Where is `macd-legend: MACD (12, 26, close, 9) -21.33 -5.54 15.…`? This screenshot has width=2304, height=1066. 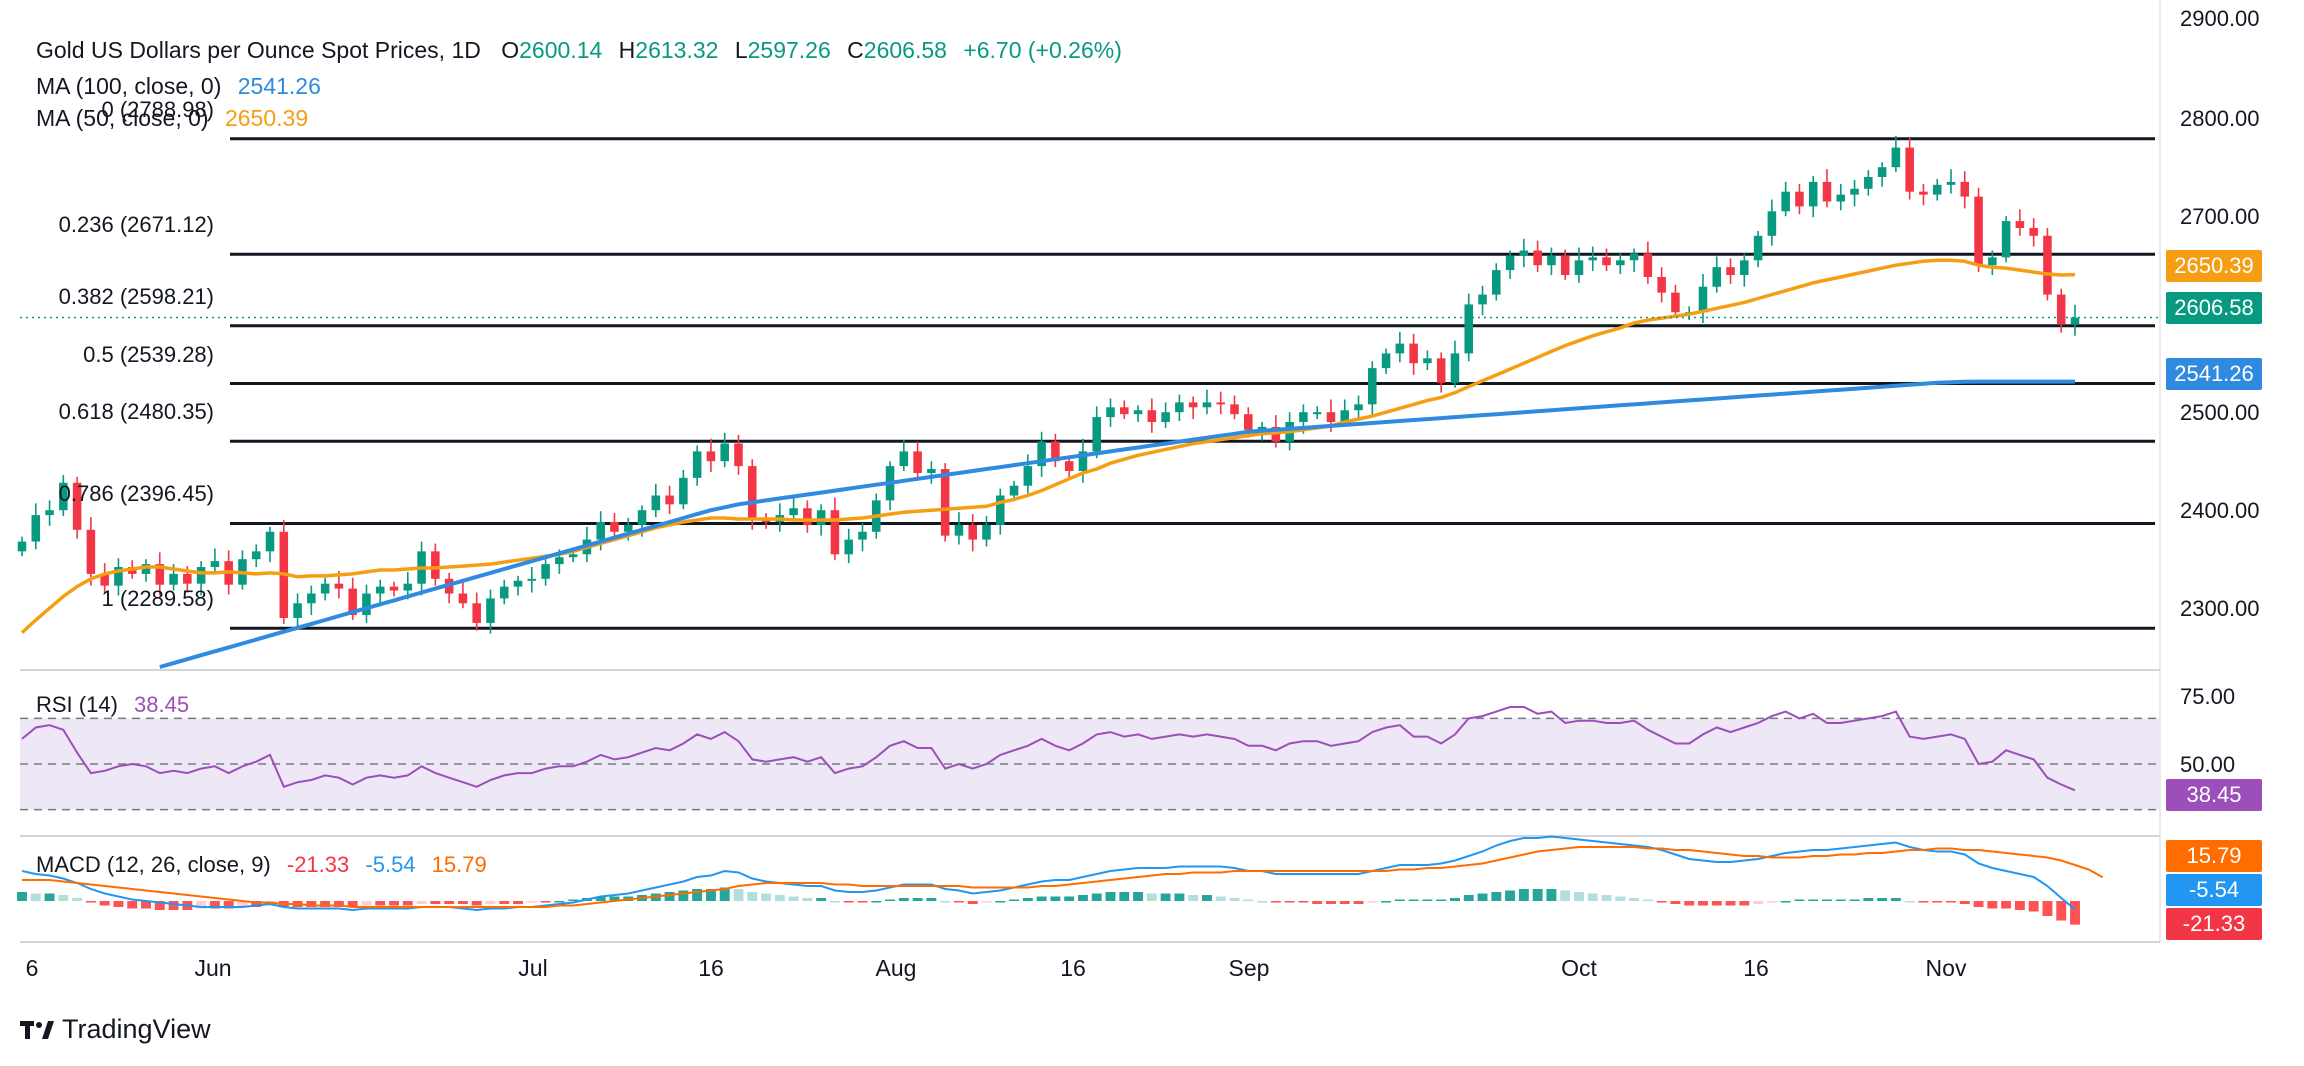 macd-legend: MACD (12, 26, close, 9) -21.33 -5.54 15.… is located at coordinates (261, 865).